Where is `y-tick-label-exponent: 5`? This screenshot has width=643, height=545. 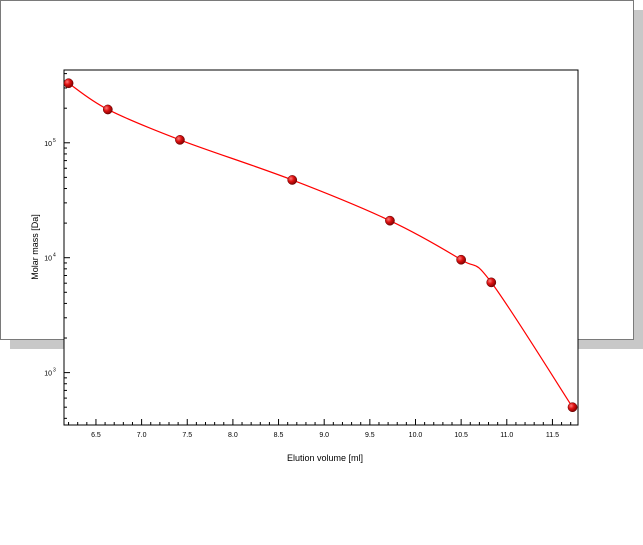
y-tick-label-exponent: 5 is located at coordinates (54, 141).